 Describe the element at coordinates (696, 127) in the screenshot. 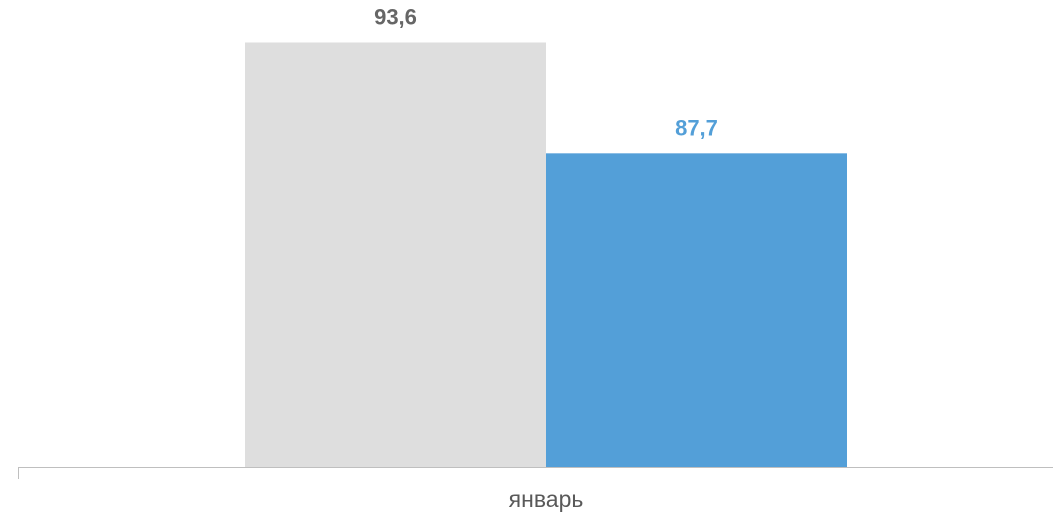

I see `data-label-series-2: 87,7` at that location.